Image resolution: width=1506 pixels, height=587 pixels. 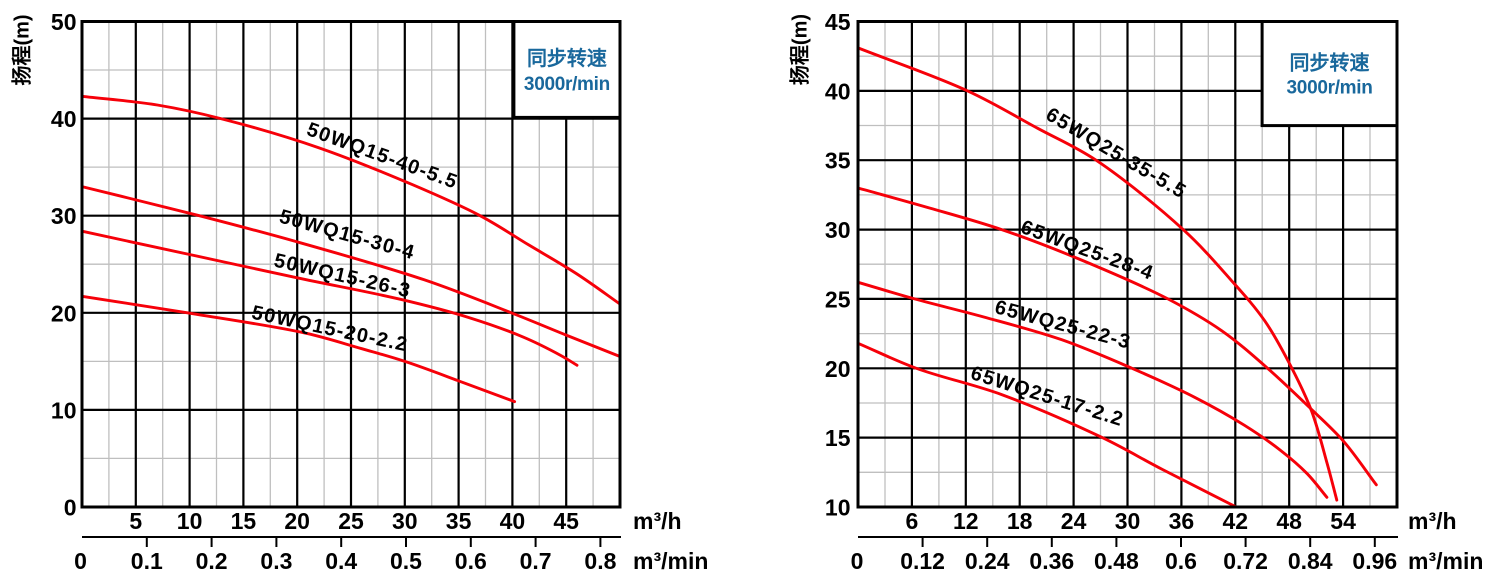 What do you see at coordinates (1343, 521) in the screenshot?
I see `svg-text: 54` at bounding box center [1343, 521].